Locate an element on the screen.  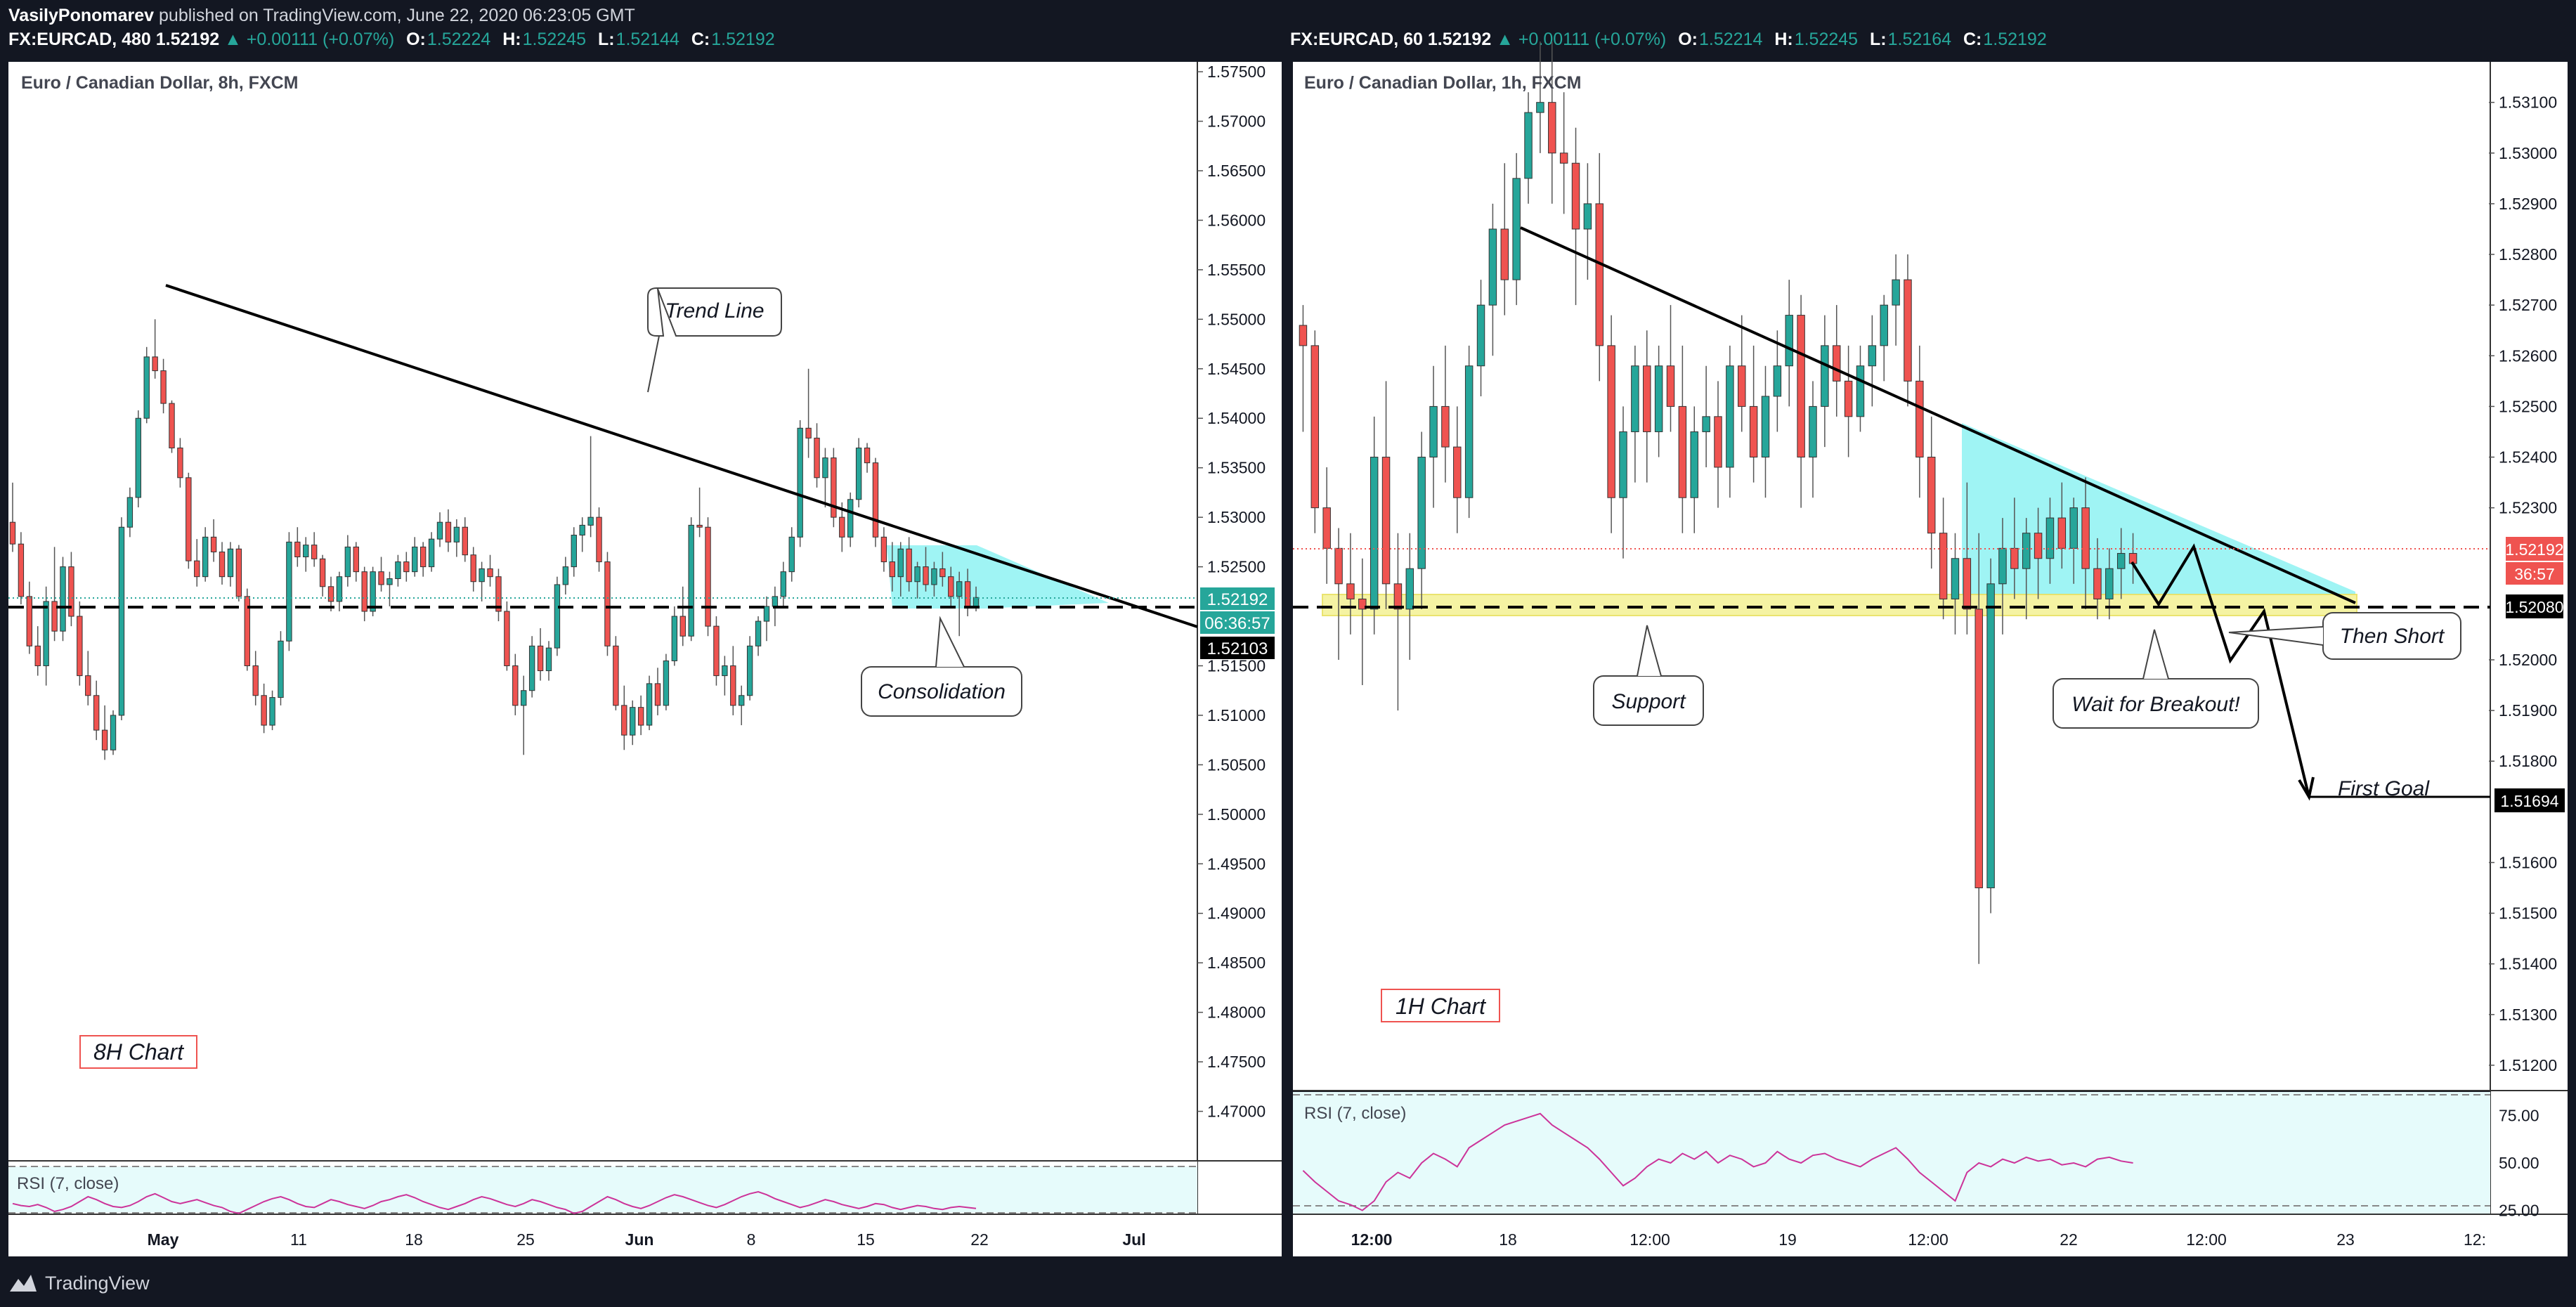
left-candles is located at coordinates (494, 539).